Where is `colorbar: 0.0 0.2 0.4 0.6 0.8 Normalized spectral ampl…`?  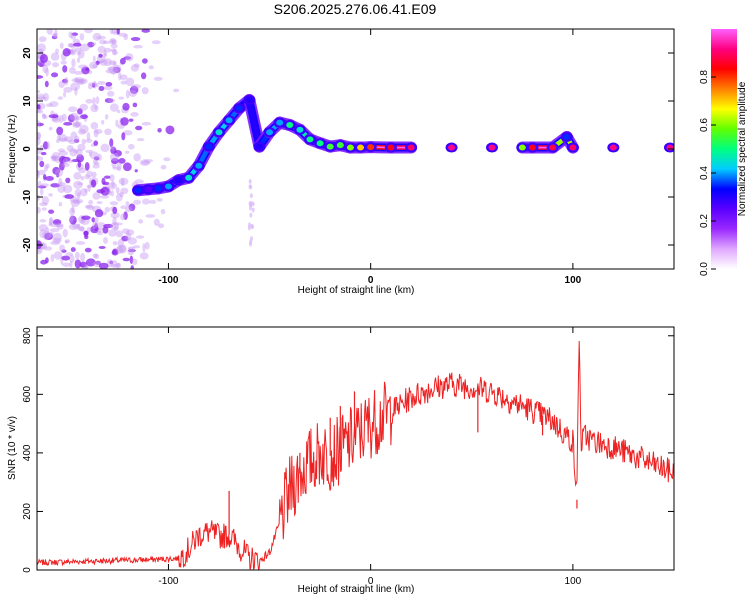 colorbar: 0.0 0.2 0.4 0.6 0.8 Normalized spectral ampl… is located at coordinates (723, 152).